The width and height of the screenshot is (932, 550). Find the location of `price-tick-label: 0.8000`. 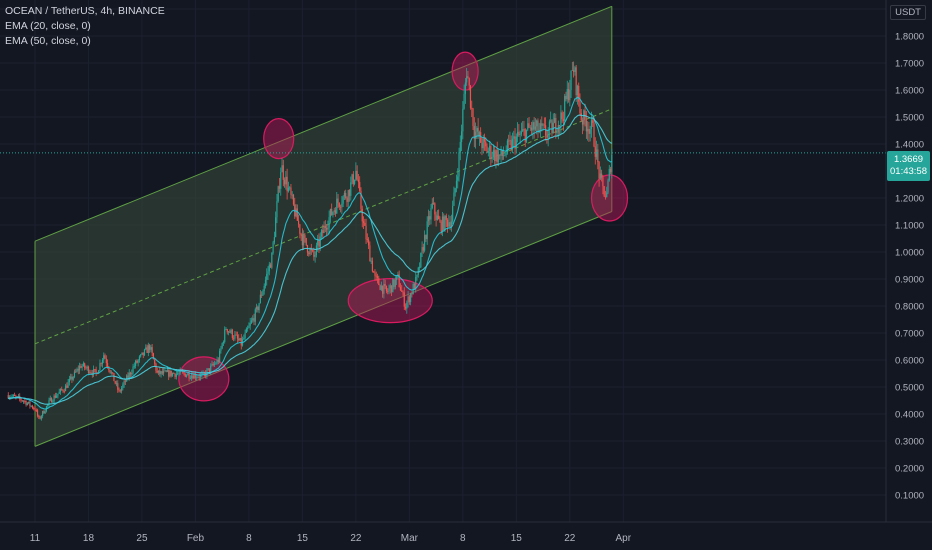

price-tick-label: 0.8000 is located at coordinates (909, 307).